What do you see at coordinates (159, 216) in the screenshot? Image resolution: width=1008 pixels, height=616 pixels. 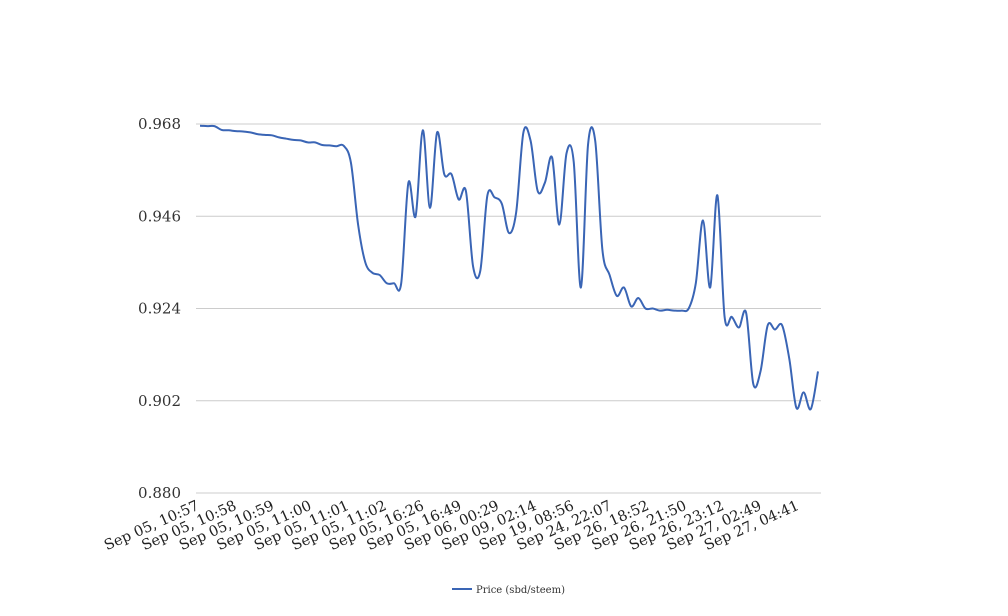 I see `y-tick-label: 0.946` at bounding box center [159, 216].